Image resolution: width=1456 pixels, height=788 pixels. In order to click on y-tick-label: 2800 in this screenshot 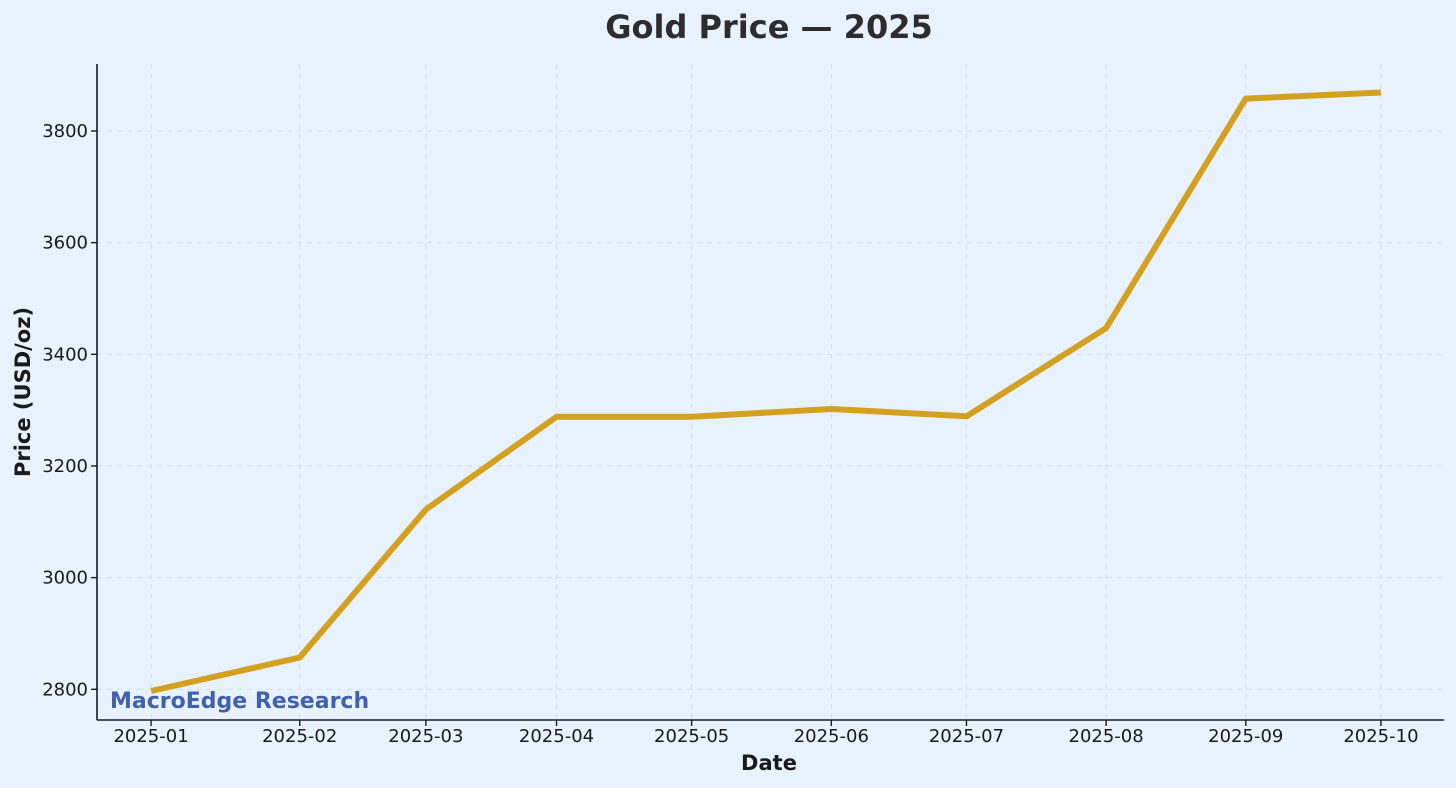, I will do `click(65, 689)`.